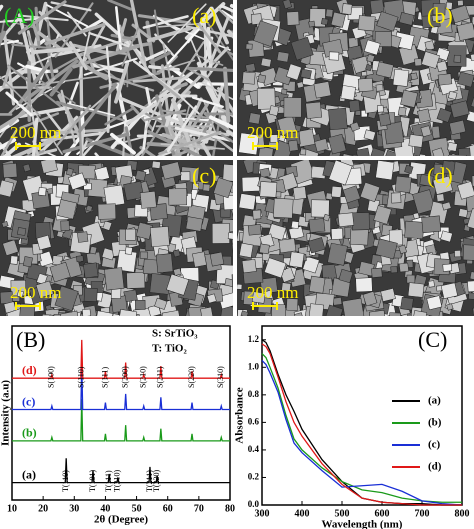 This screenshot has width=474, height=529. What do you see at coordinates (175, 334) in the screenshot?
I see `note: S: SrTiO₃` at bounding box center [175, 334].